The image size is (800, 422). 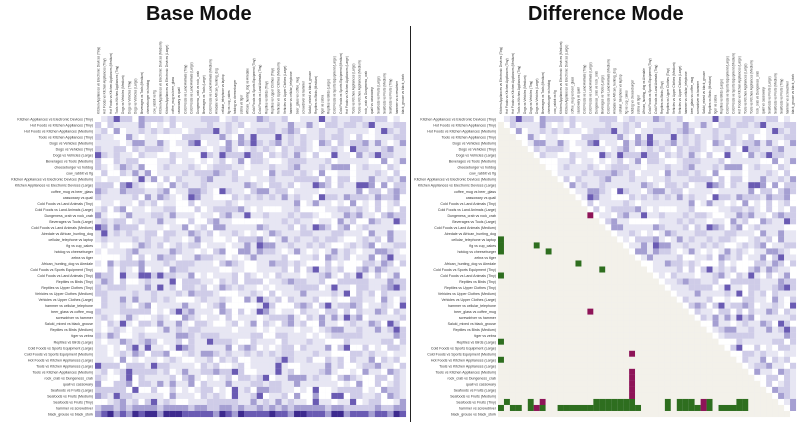 What do you see at coordinates (73, 342) in the screenshot?
I see `base-row-label: Reptiles vs Birds (Large)` at bounding box center [73, 342].